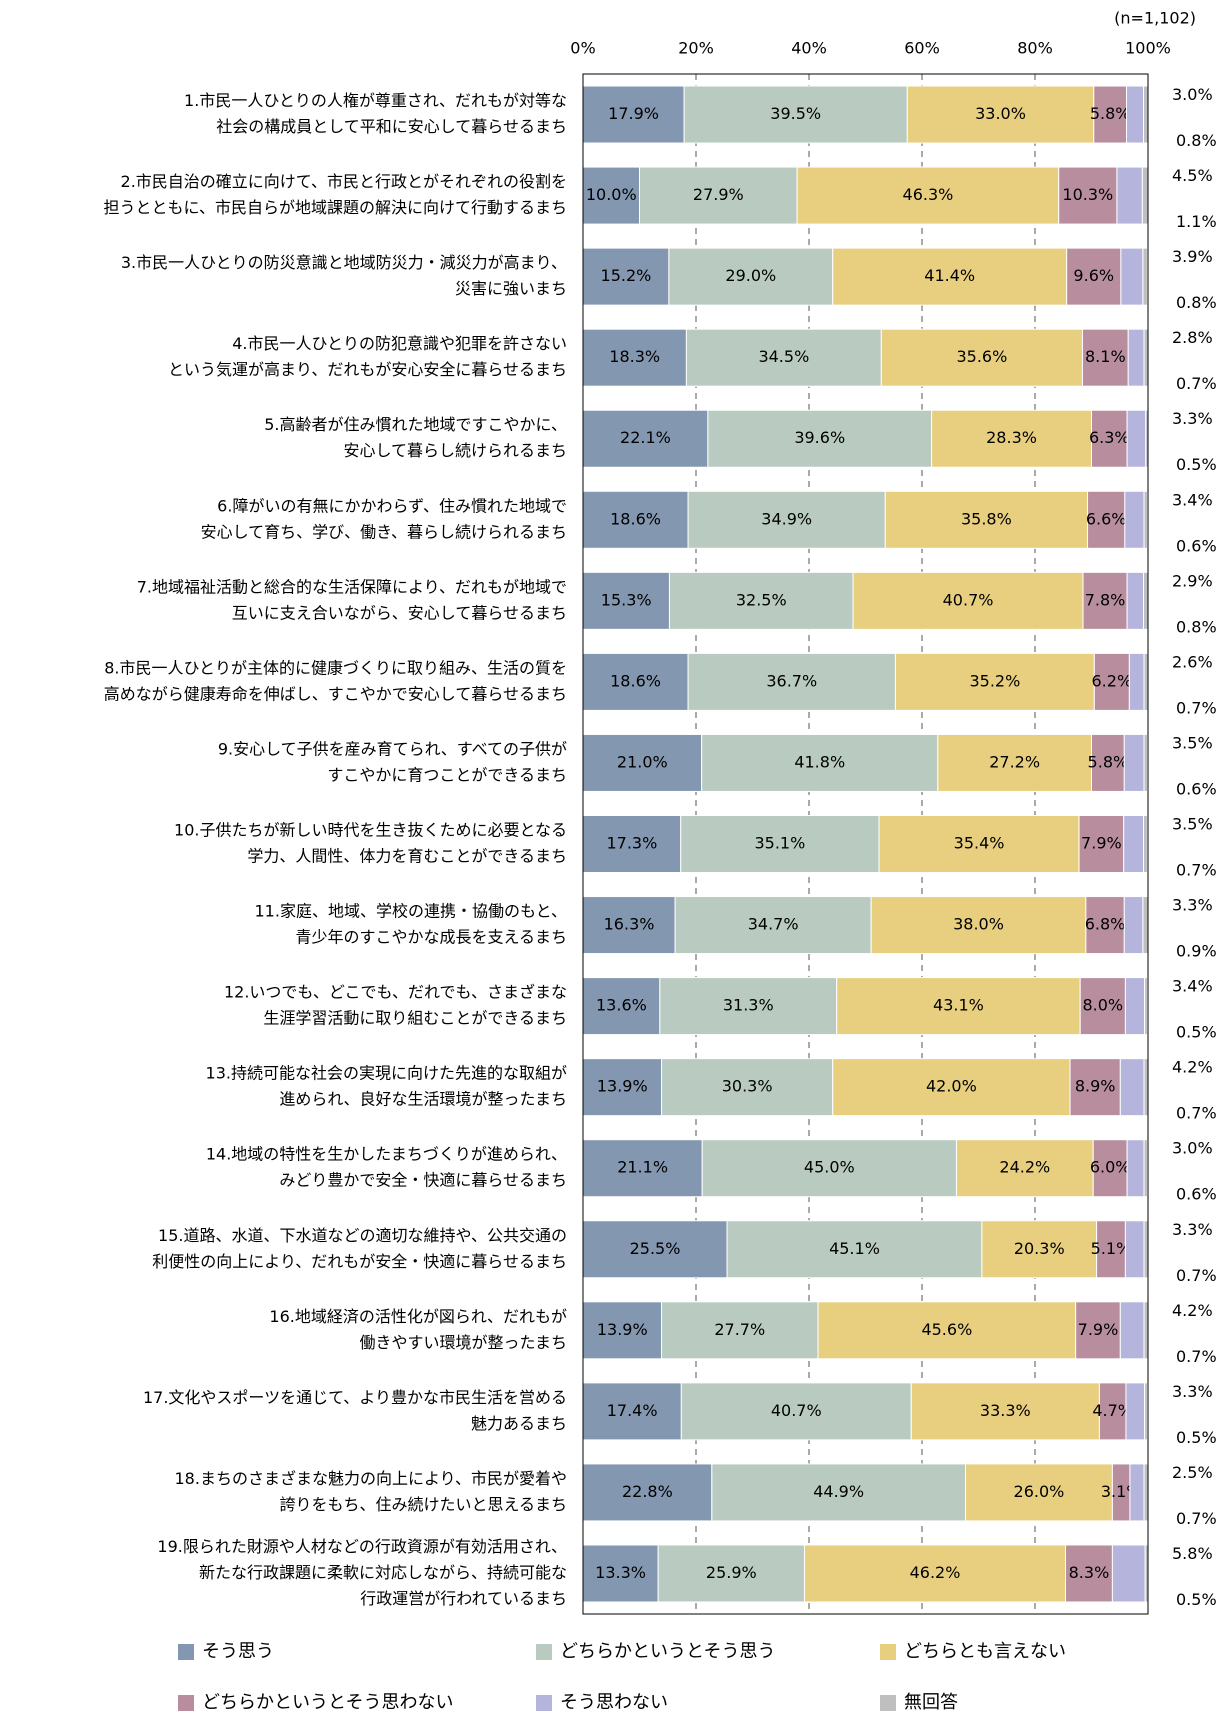 Image resolution: width=1231 pixels, height=1722 pixels. What do you see at coordinates (519, 1423) in the screenshot?
I see `category-label: 魅力あるまち` at bounding box center [519, 1423].